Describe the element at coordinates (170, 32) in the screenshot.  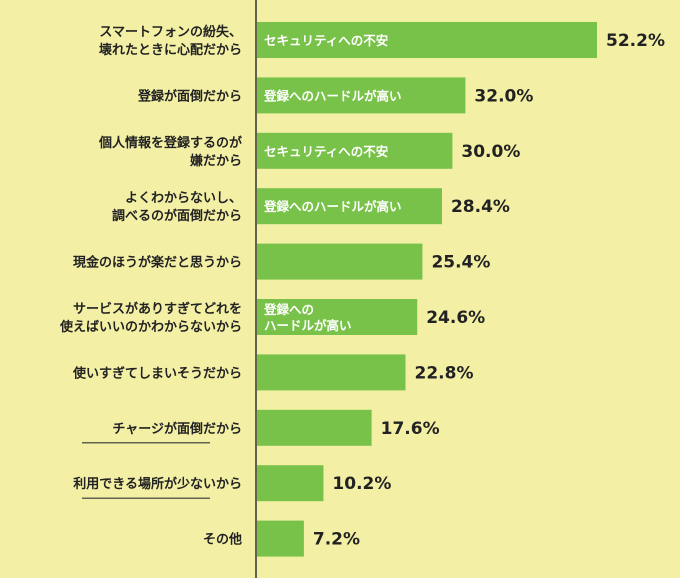
I see `category-label: スマートフォンの紛失、` at that location.